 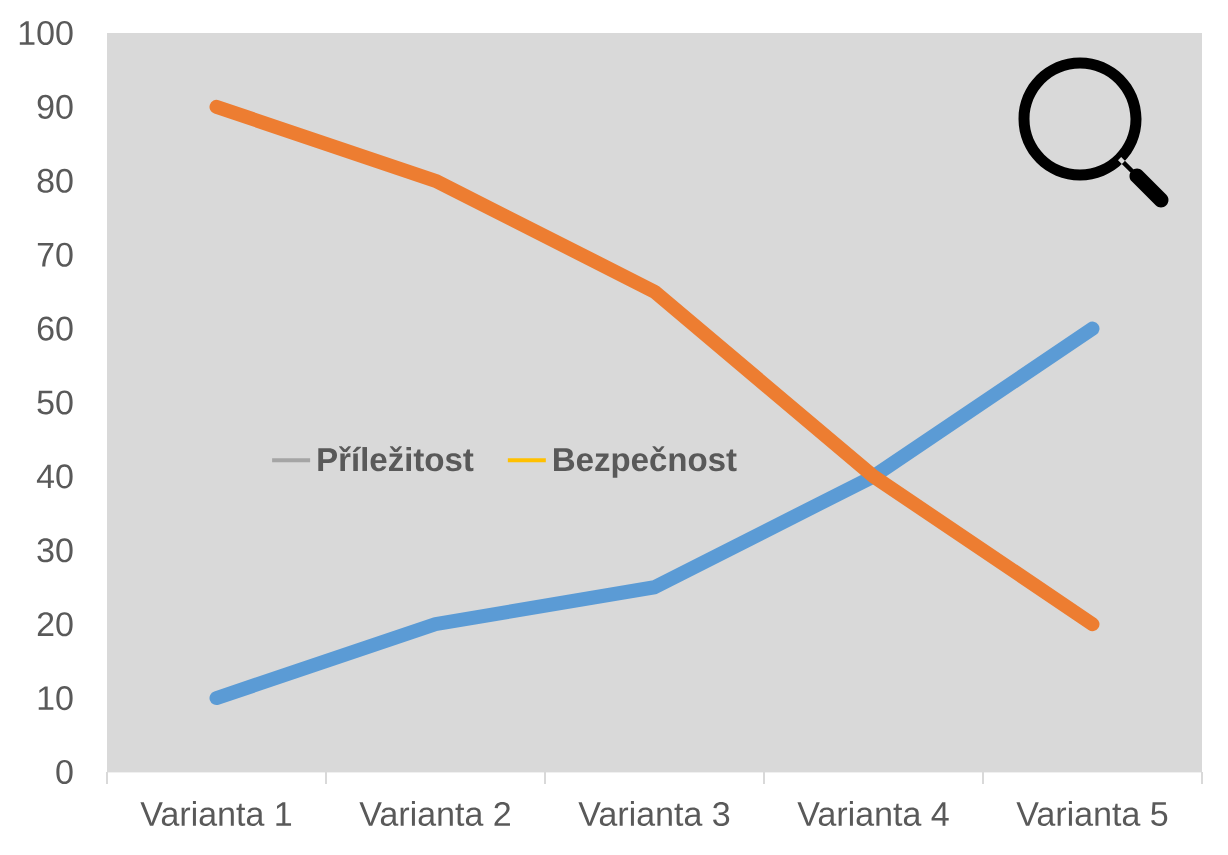 What do you see at coordinates (55, 698) in the screenshot?
I see `y-tick-label: 10` at bounding box center [55, 698].